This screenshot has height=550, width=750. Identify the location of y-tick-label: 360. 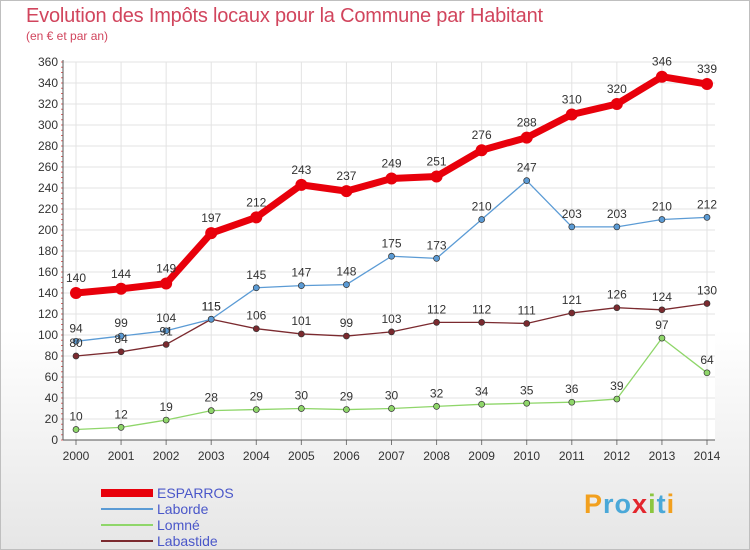
(48, 62).